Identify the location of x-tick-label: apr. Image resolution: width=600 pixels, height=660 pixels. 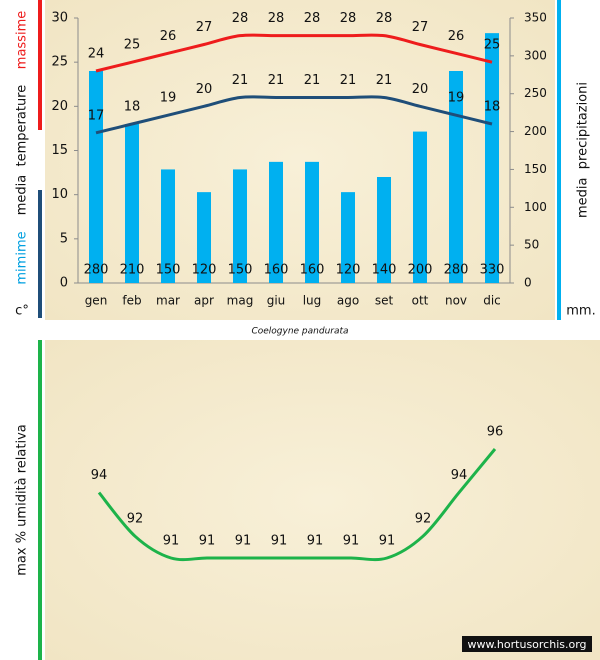
(204, 301).